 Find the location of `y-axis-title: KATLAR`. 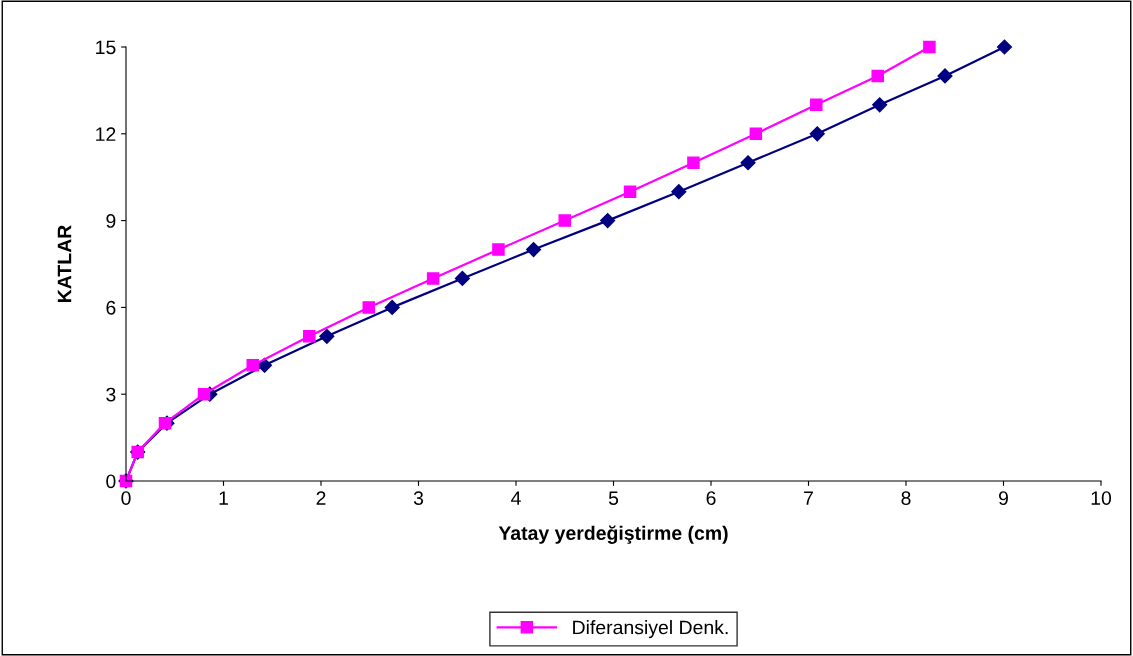

y-axis-title: KATLAR is located at coordinates (64, 263).